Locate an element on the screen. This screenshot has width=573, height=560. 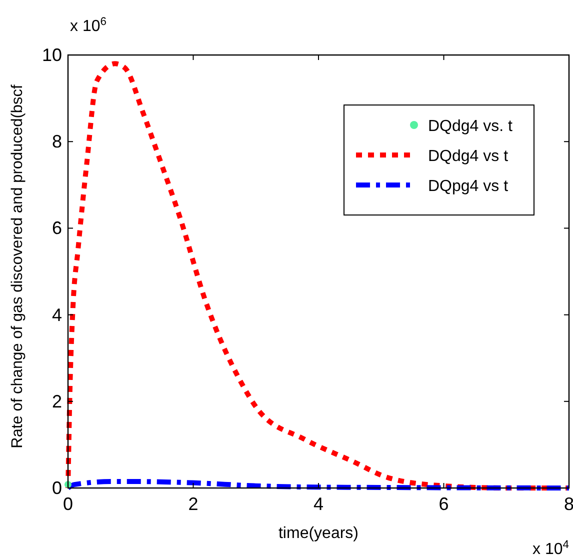
legend-label: DQdg4 vs t is located at coordinates (468, 156).